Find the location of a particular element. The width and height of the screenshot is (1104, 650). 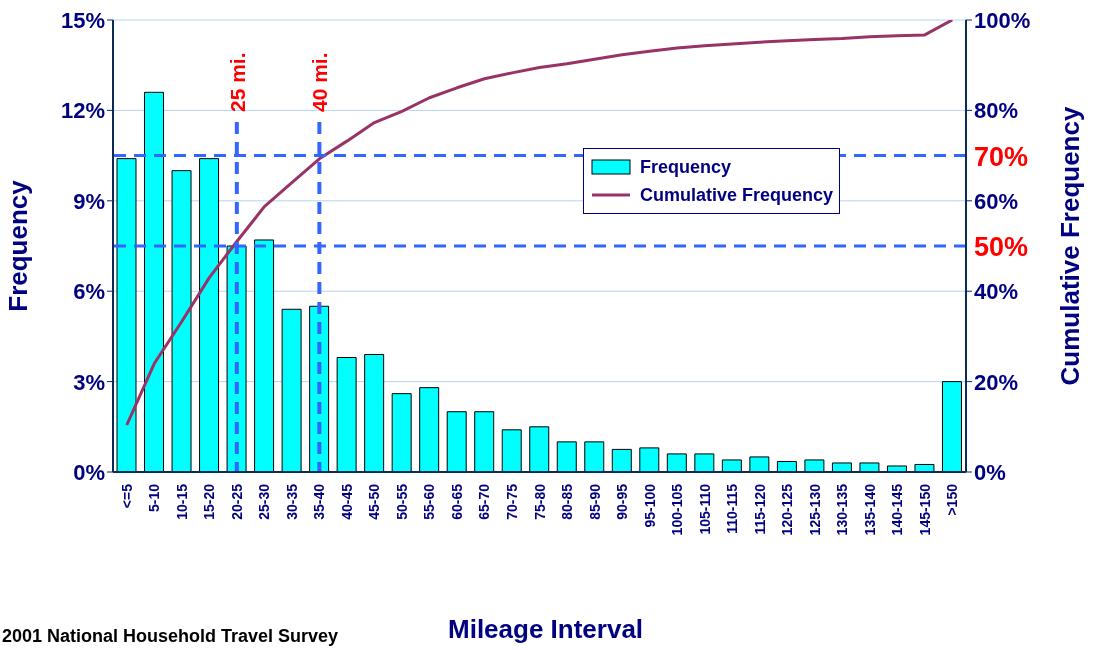

x-tick-label: 85-90 is located at coordinates (594, 501).